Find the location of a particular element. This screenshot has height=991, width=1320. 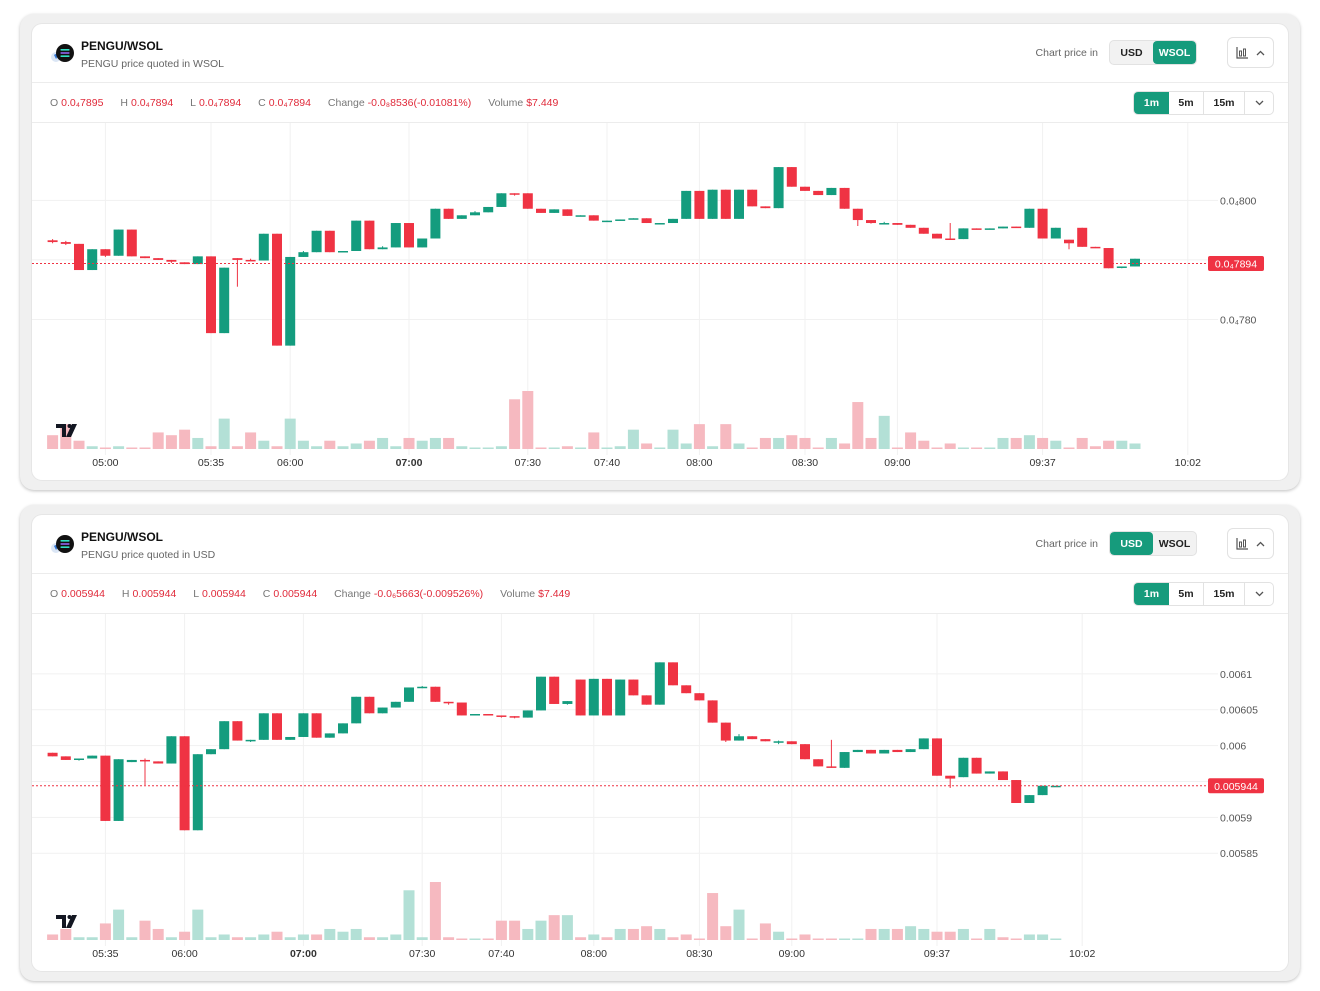

volume-label: Volume is located at coordinates (506, 103).